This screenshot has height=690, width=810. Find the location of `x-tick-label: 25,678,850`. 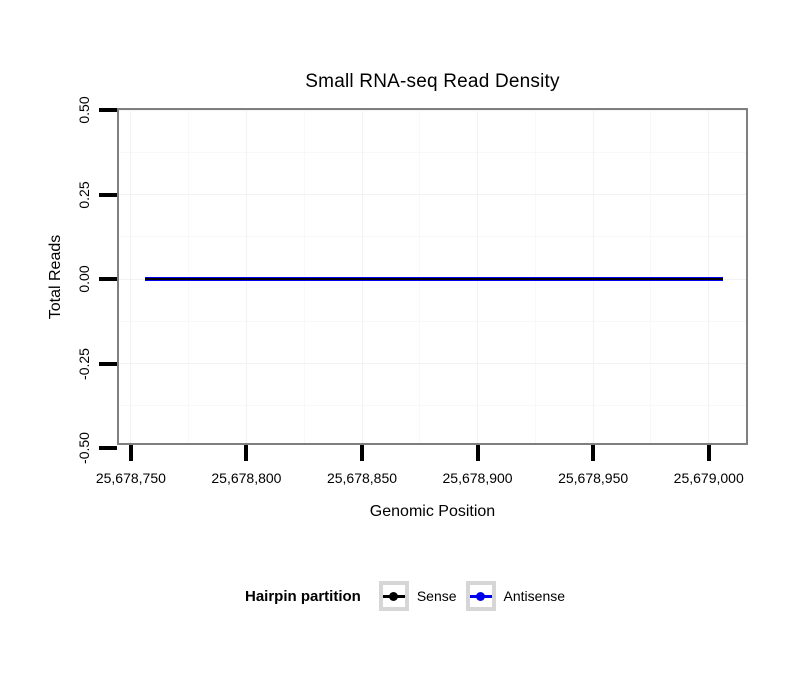

x-tick-label: 25,678,850 is located at coordinates (362, 478).